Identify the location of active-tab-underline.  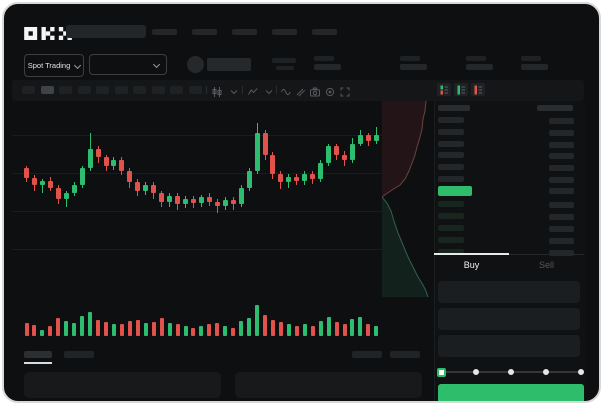
(38, 363).